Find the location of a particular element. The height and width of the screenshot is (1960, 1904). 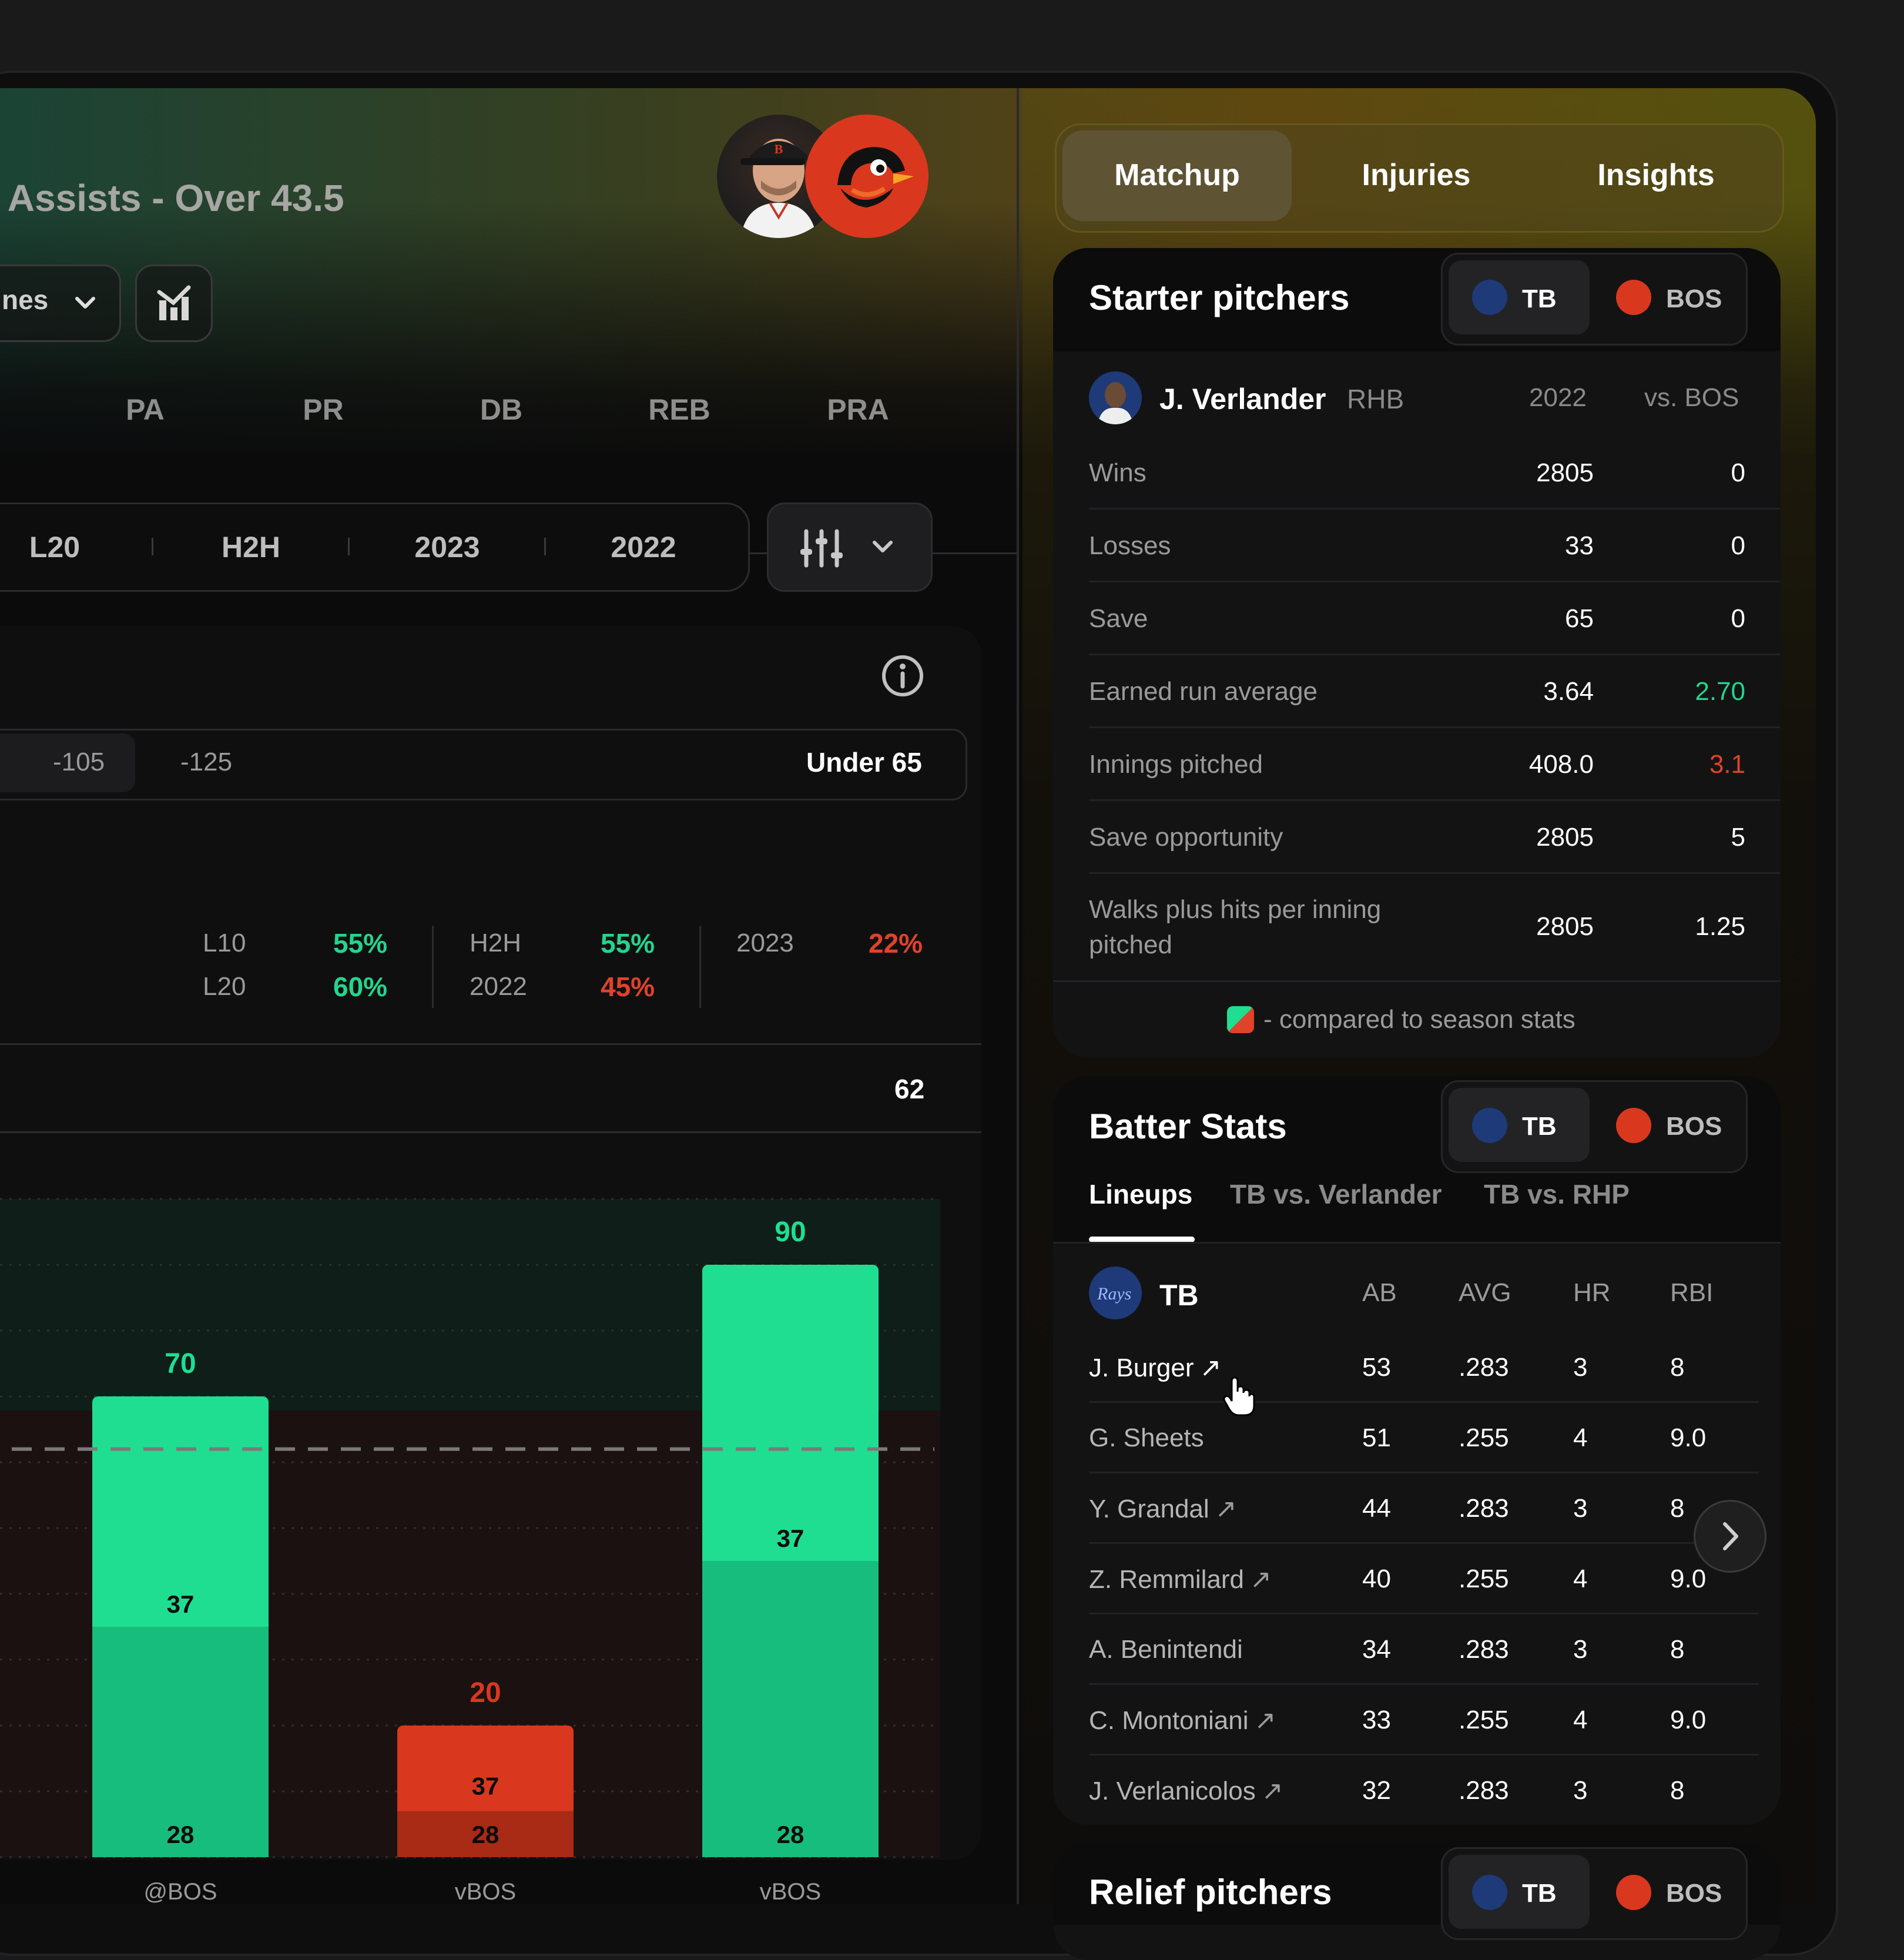

svg-text: B is located at coordinates (779, 149).